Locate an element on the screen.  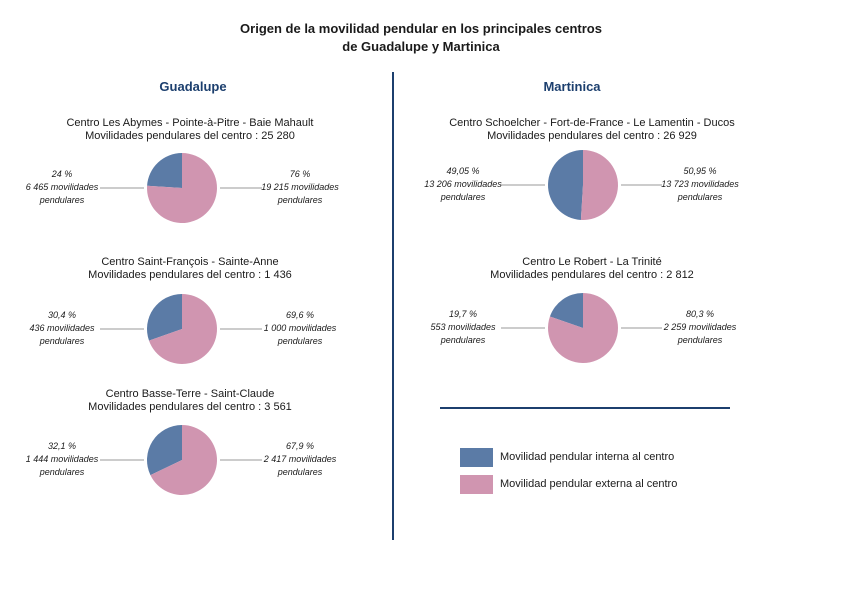
data-label-count: 13 723 movilidades is located at coordinates (700, 184).